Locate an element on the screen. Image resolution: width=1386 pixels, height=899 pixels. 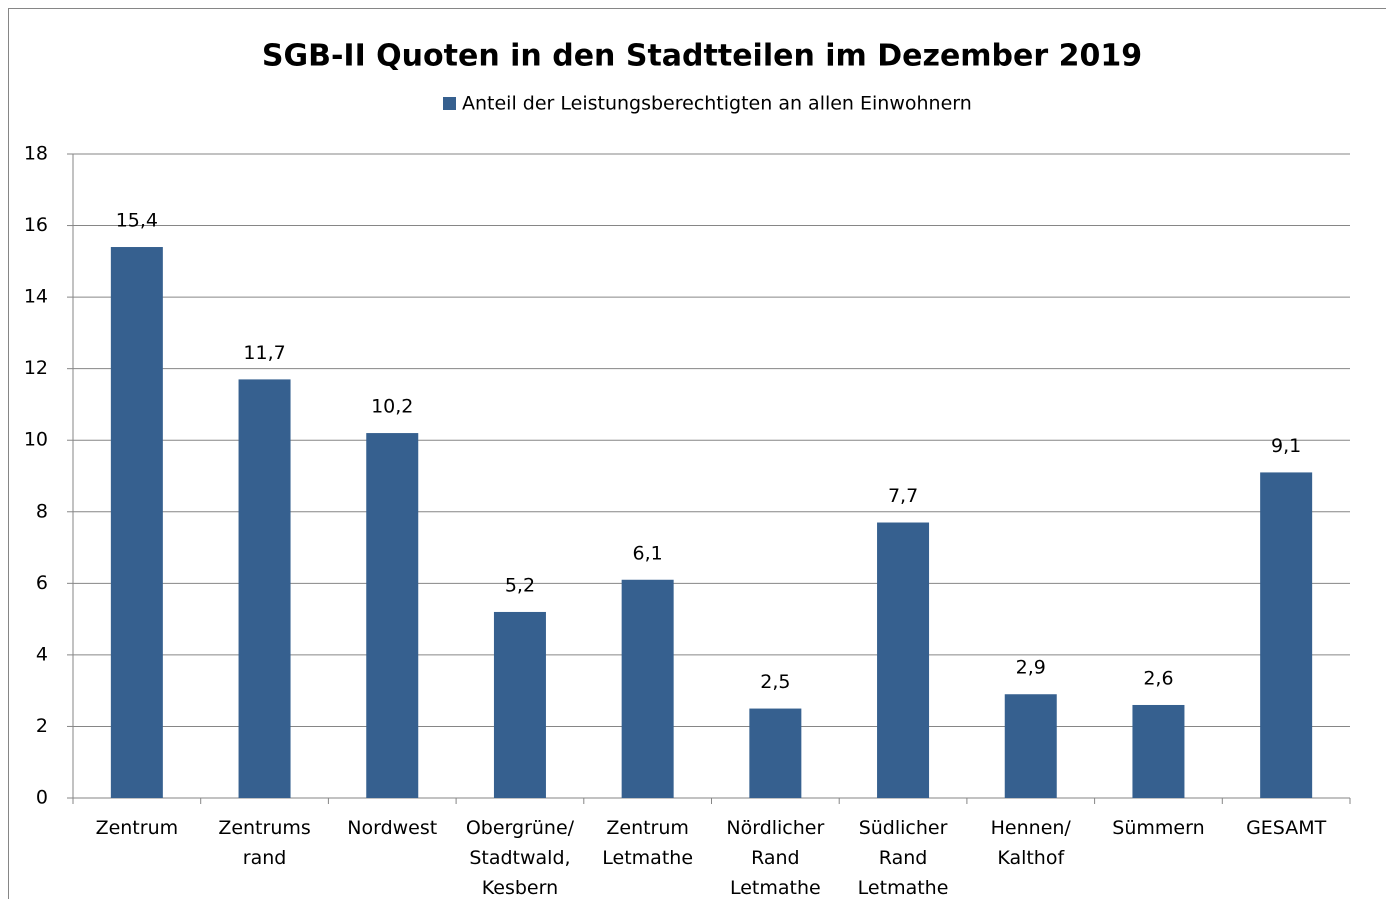
y-tick-label: 16 is located at coordinates (36, 225).